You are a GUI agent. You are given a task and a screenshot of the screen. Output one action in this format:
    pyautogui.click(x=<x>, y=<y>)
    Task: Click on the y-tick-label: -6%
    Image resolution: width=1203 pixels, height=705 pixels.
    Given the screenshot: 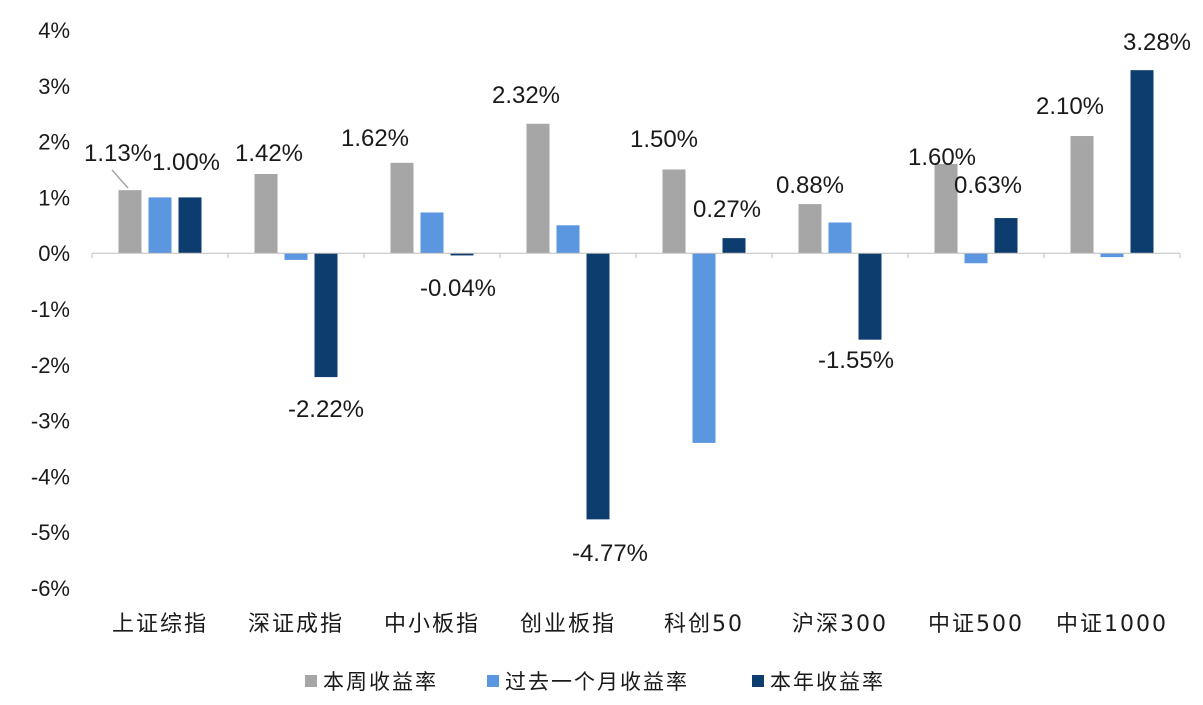 What is the action you would take?
    pyautogui.click(x=50, y=588)
    